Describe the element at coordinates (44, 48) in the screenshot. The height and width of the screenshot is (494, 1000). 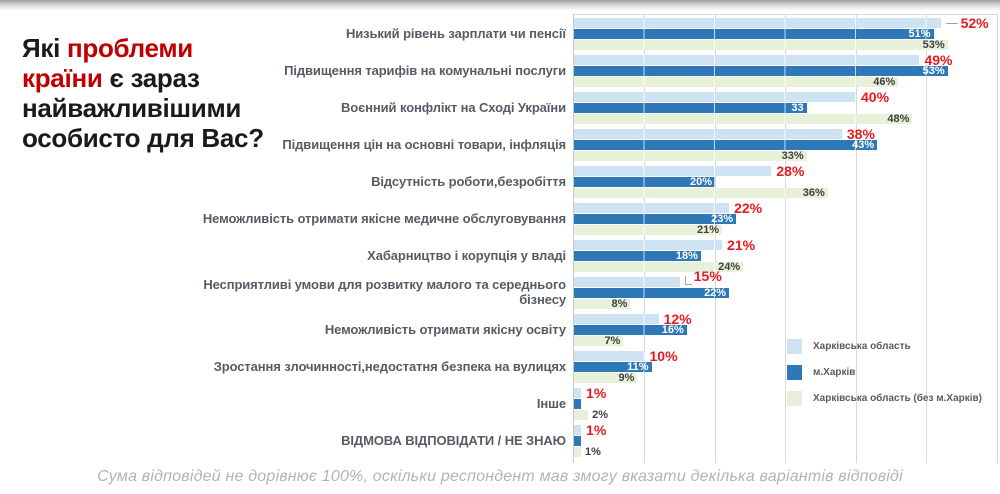
I see `title-text-pre: Які` at that location.